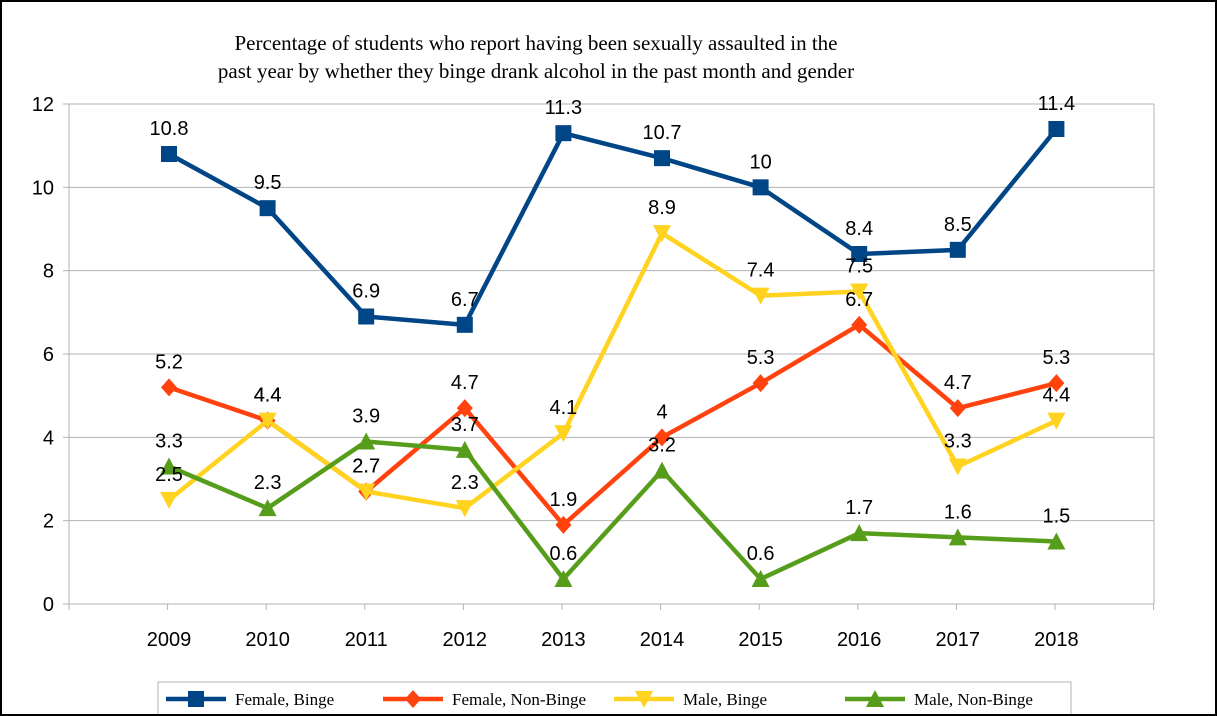 This screenshot has width=1217, height=716. Describe the element at coordinates (465, 300) in the screenshot. I see `data-label-female-binge: 6.7` at that location.